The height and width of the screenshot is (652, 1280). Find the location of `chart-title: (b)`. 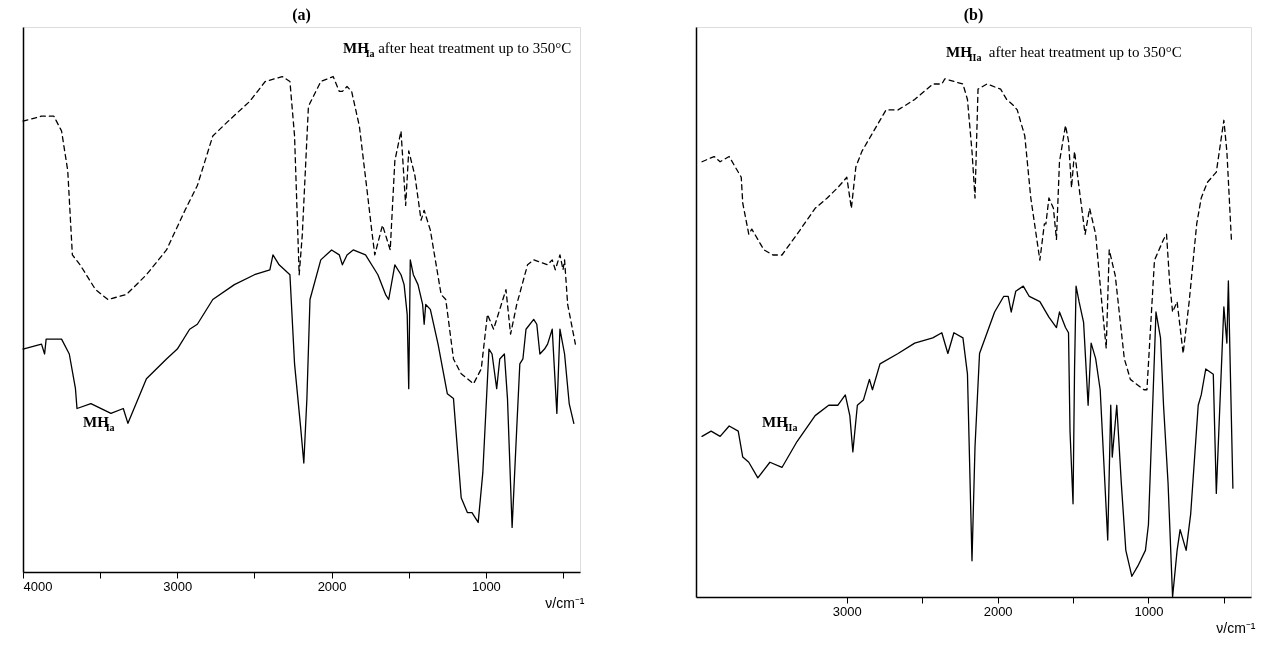

chart-title: (b) is located at coordinates (973, 15).